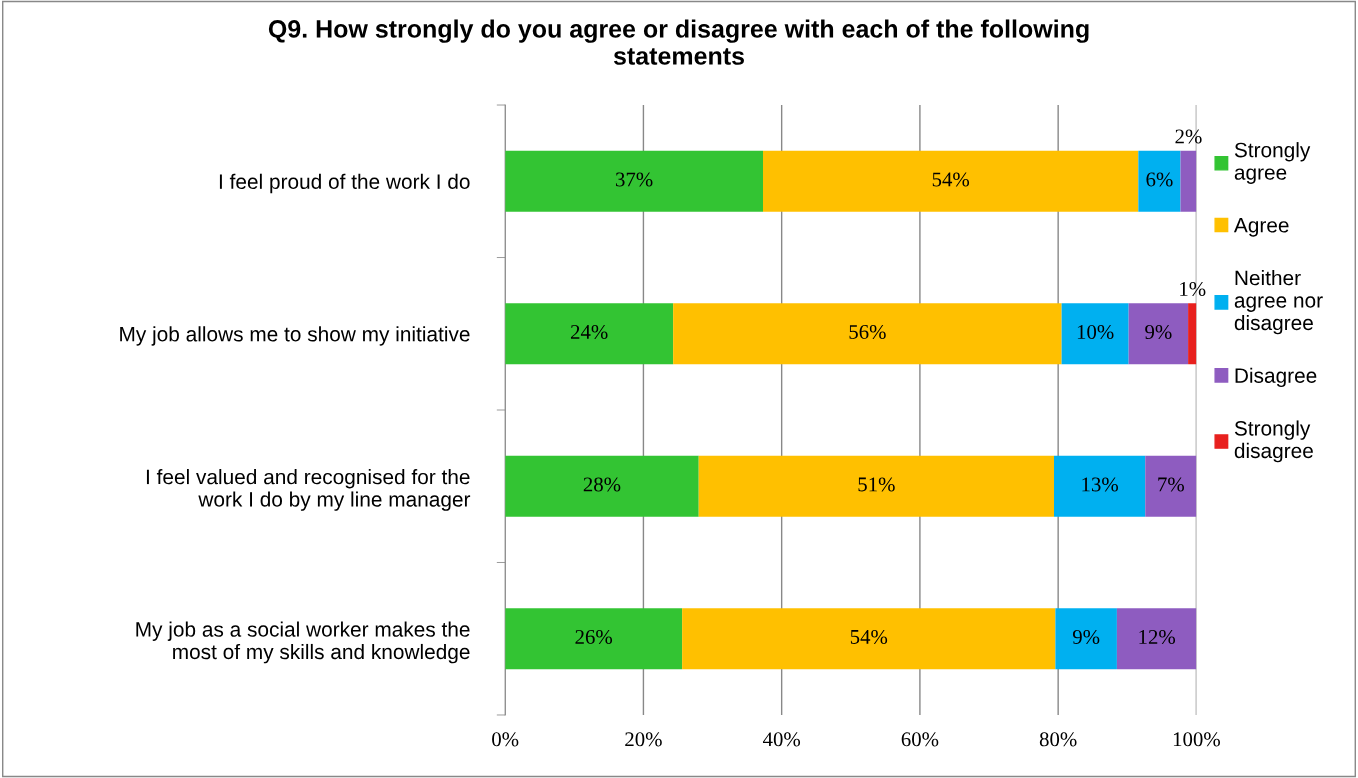 The image size is (1358, 778). What do you see at coordinates (1261, 227) in the screenshot?
I see `legend-label: Agree` at bounding box center [1261, 227].